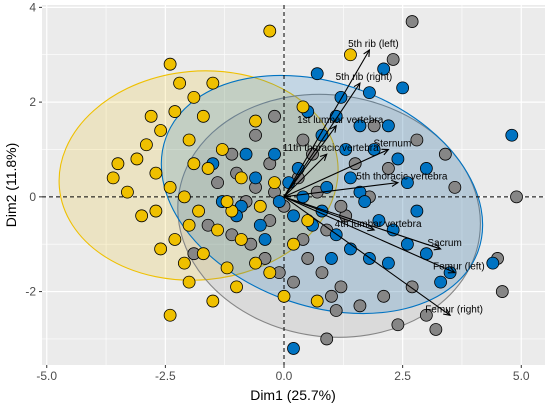 This screenshot has width=550, height=409. What do you see at coordinates (30, 292) in the screenshot?
I see `y-tick-label: -2` at bounding box center [30, 292].